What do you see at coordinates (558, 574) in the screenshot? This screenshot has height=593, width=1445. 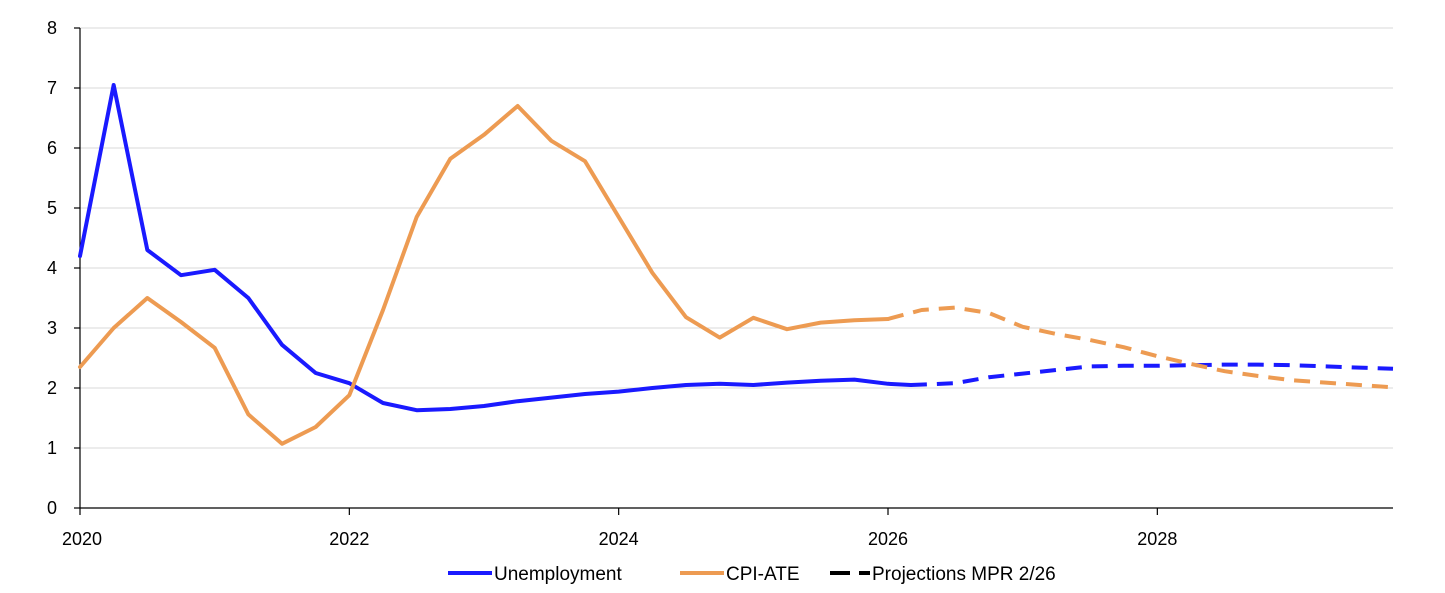 I see `legend-label: Unemployment` at bounding box center [558, 574].